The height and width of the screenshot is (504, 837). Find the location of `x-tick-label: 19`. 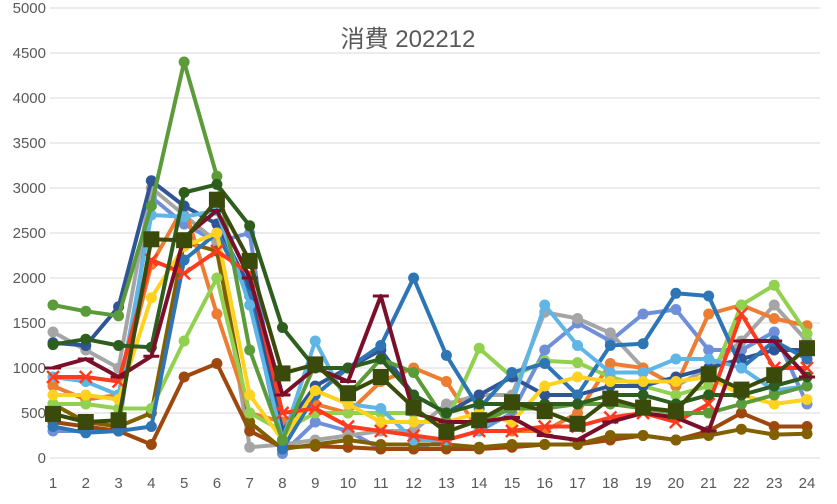

x-tick-label: 19 is located at coordinates (643, 483).